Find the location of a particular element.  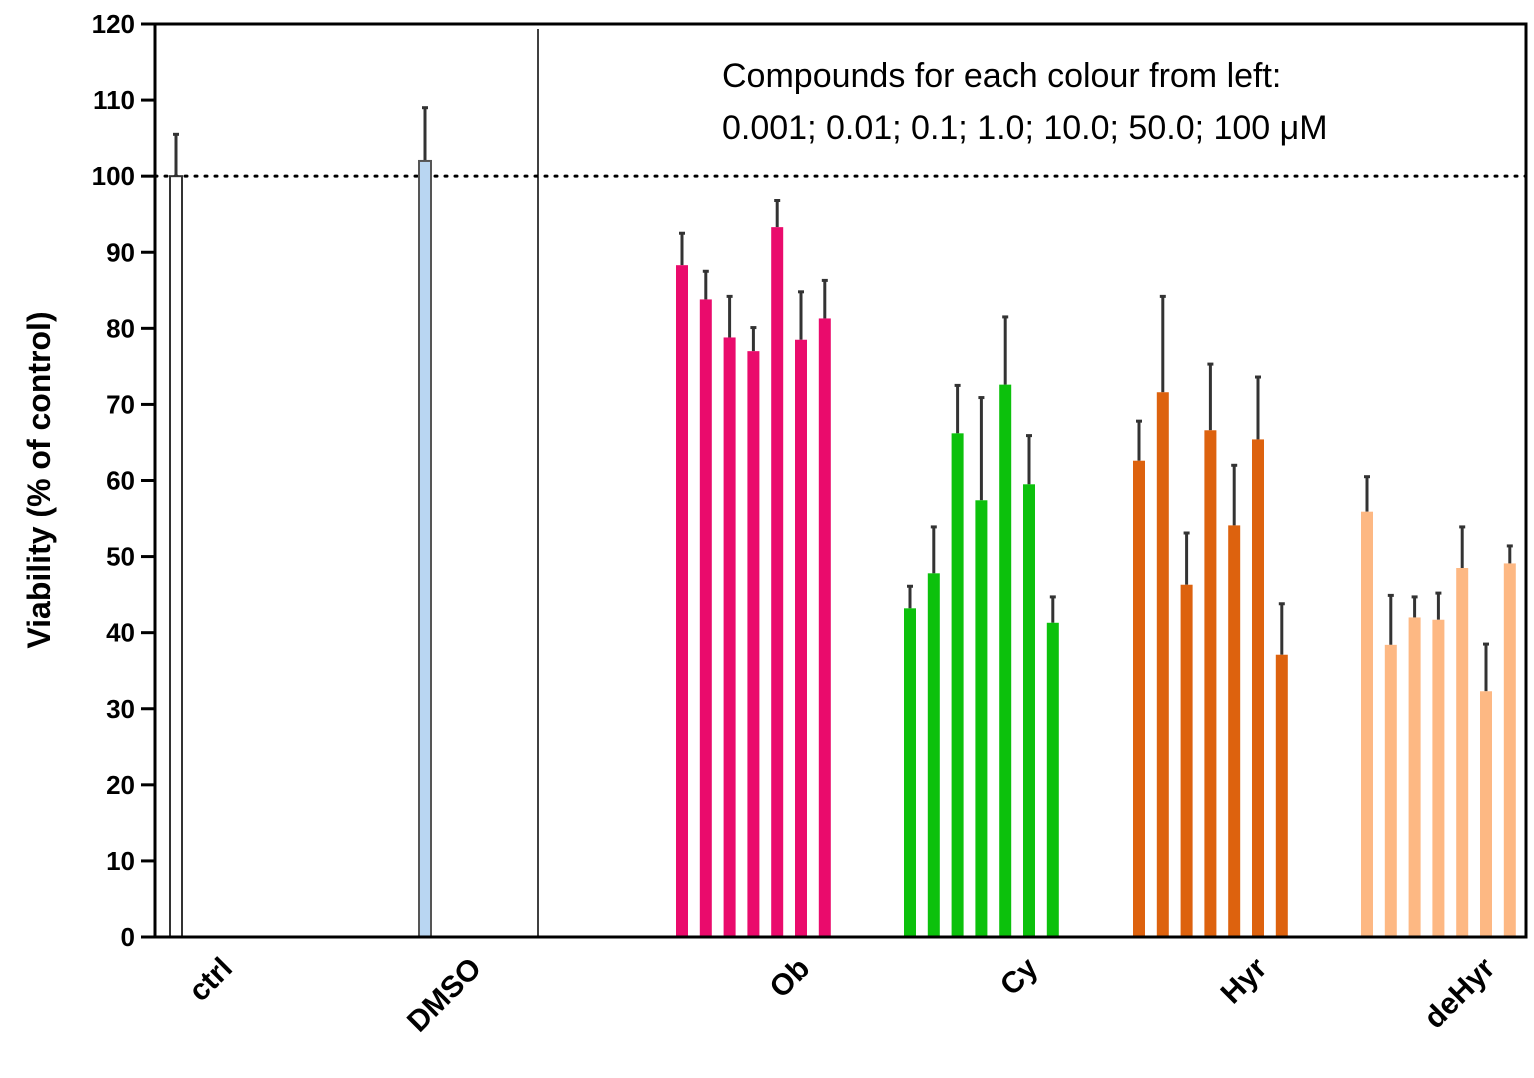

y-tick-label-90: 90 is located at coordinates (120, 252).